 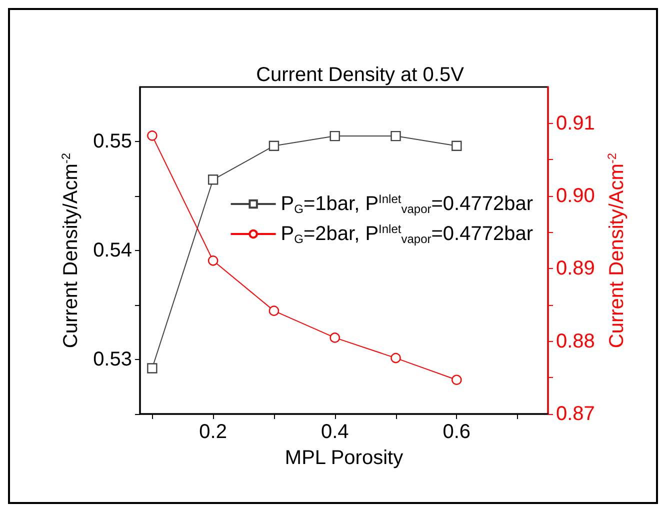 What do you see at coordinates (344, 458) in the screenshot?
I see `x-axis-title: MPL Porosity` at bounding box center [344, 458].